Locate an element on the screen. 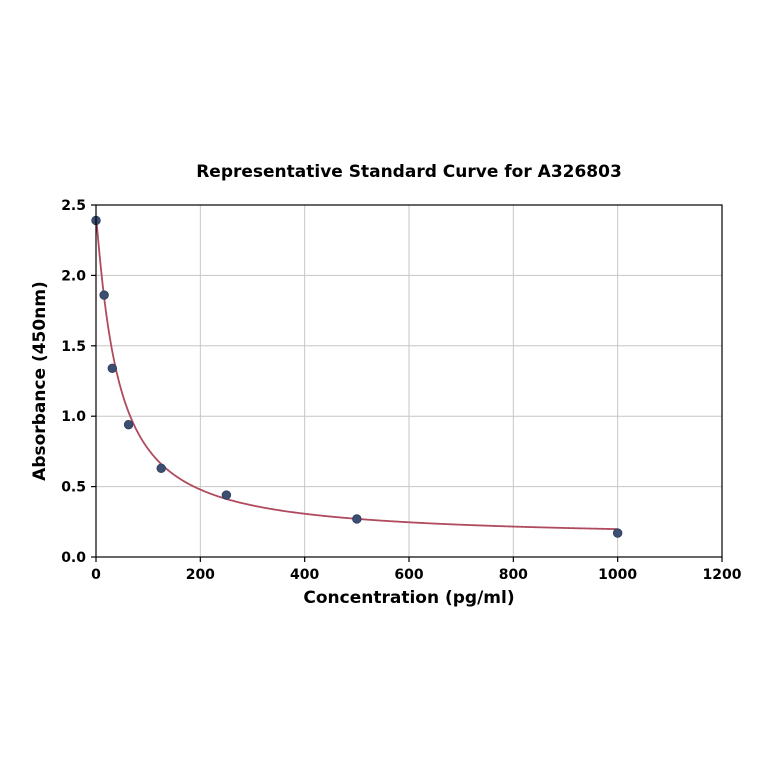 This screenshot has width=764, height=764. y-tick-label: 1.5 is located at coordinates (73, 347).